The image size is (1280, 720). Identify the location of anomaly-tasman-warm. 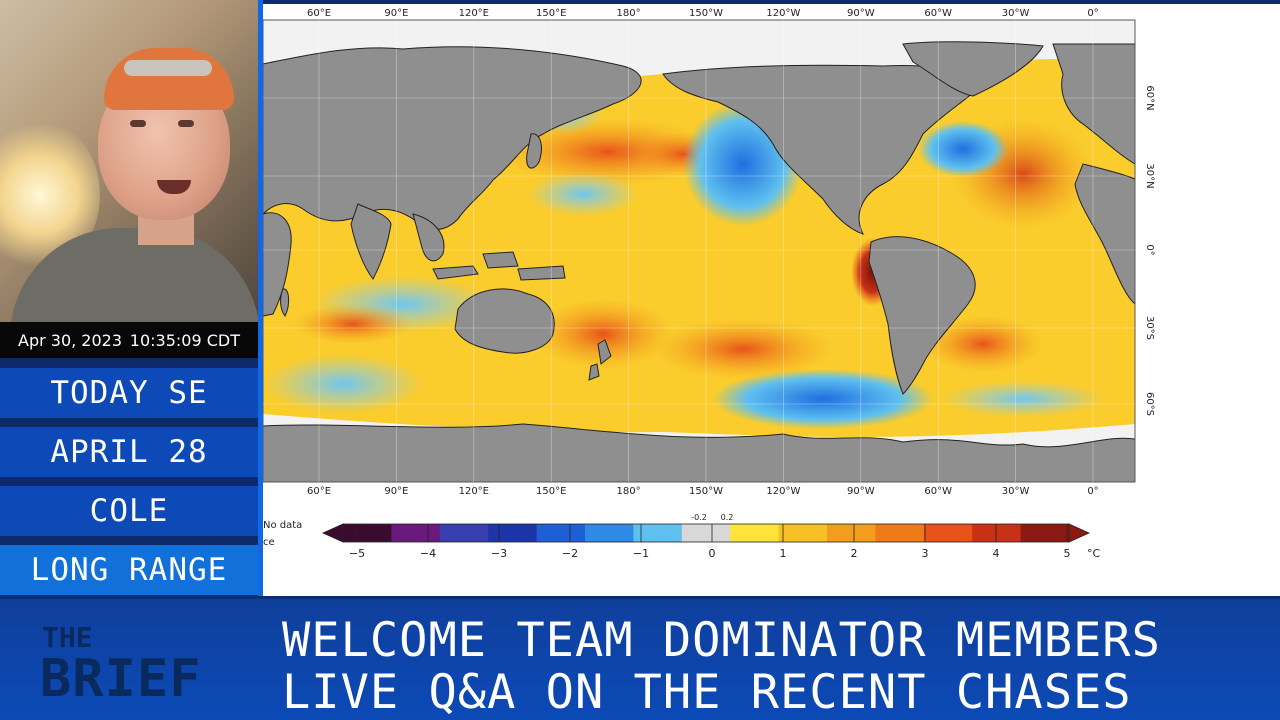
(603, 334).